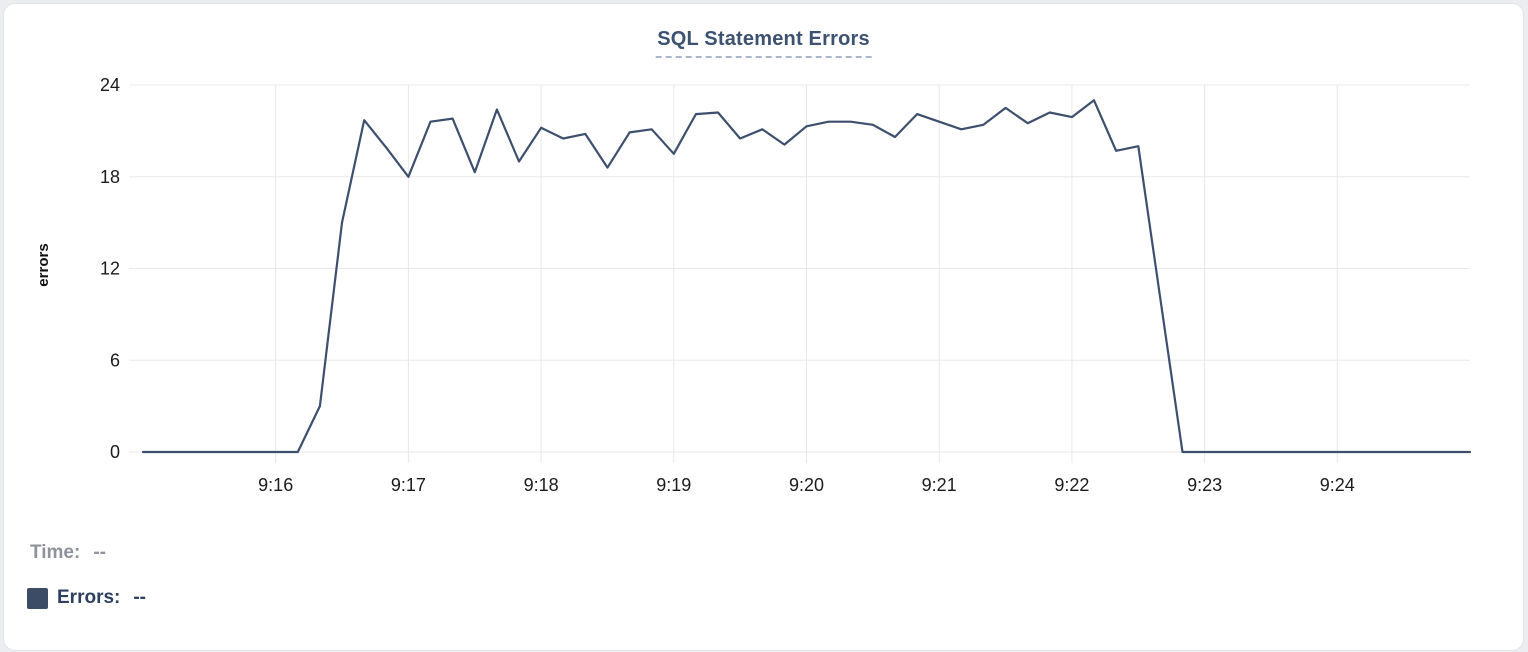  I want to click on legend-errors-label: Errors:, so click(89, 597).